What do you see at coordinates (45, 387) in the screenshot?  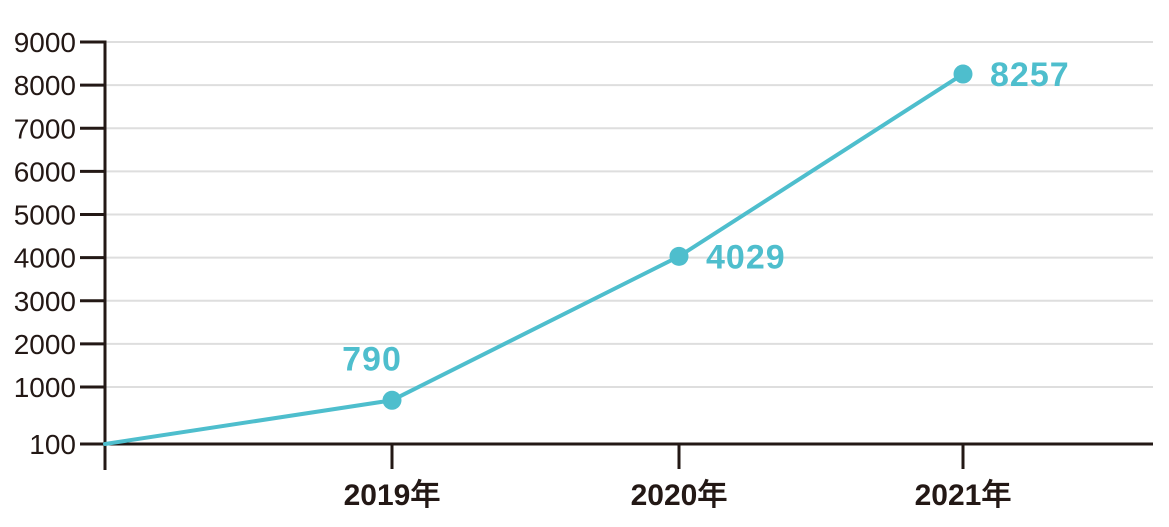 I see `y-tick-label: 1000` at bounding box center [45, 387].